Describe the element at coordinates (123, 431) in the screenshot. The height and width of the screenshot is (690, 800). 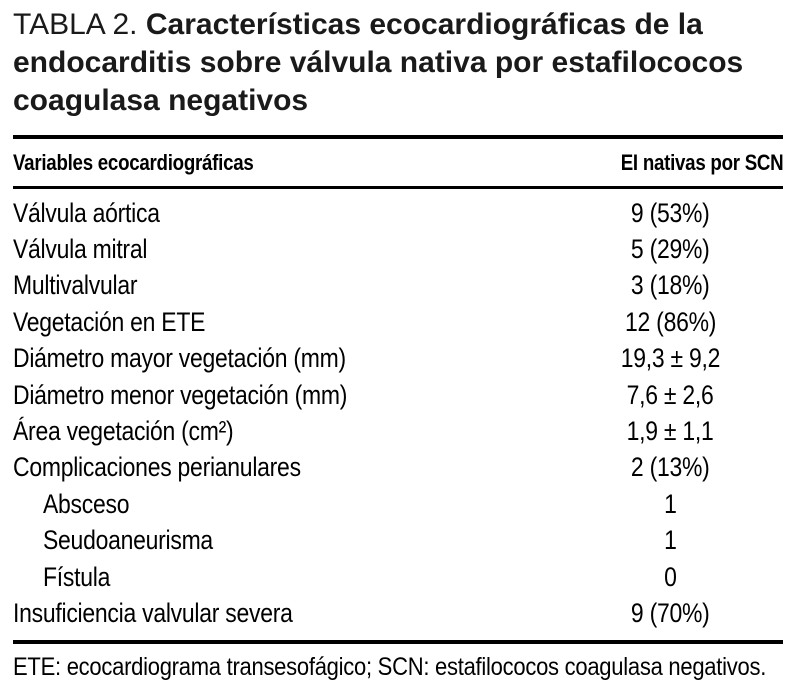
I see `row-label: Área vegetación (cm²)` at that location.